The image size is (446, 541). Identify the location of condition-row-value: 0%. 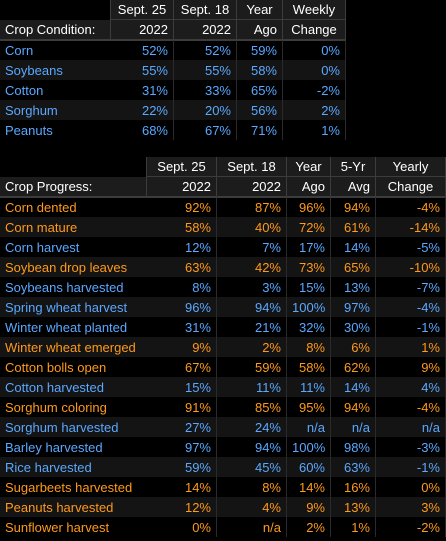
(314, 50).